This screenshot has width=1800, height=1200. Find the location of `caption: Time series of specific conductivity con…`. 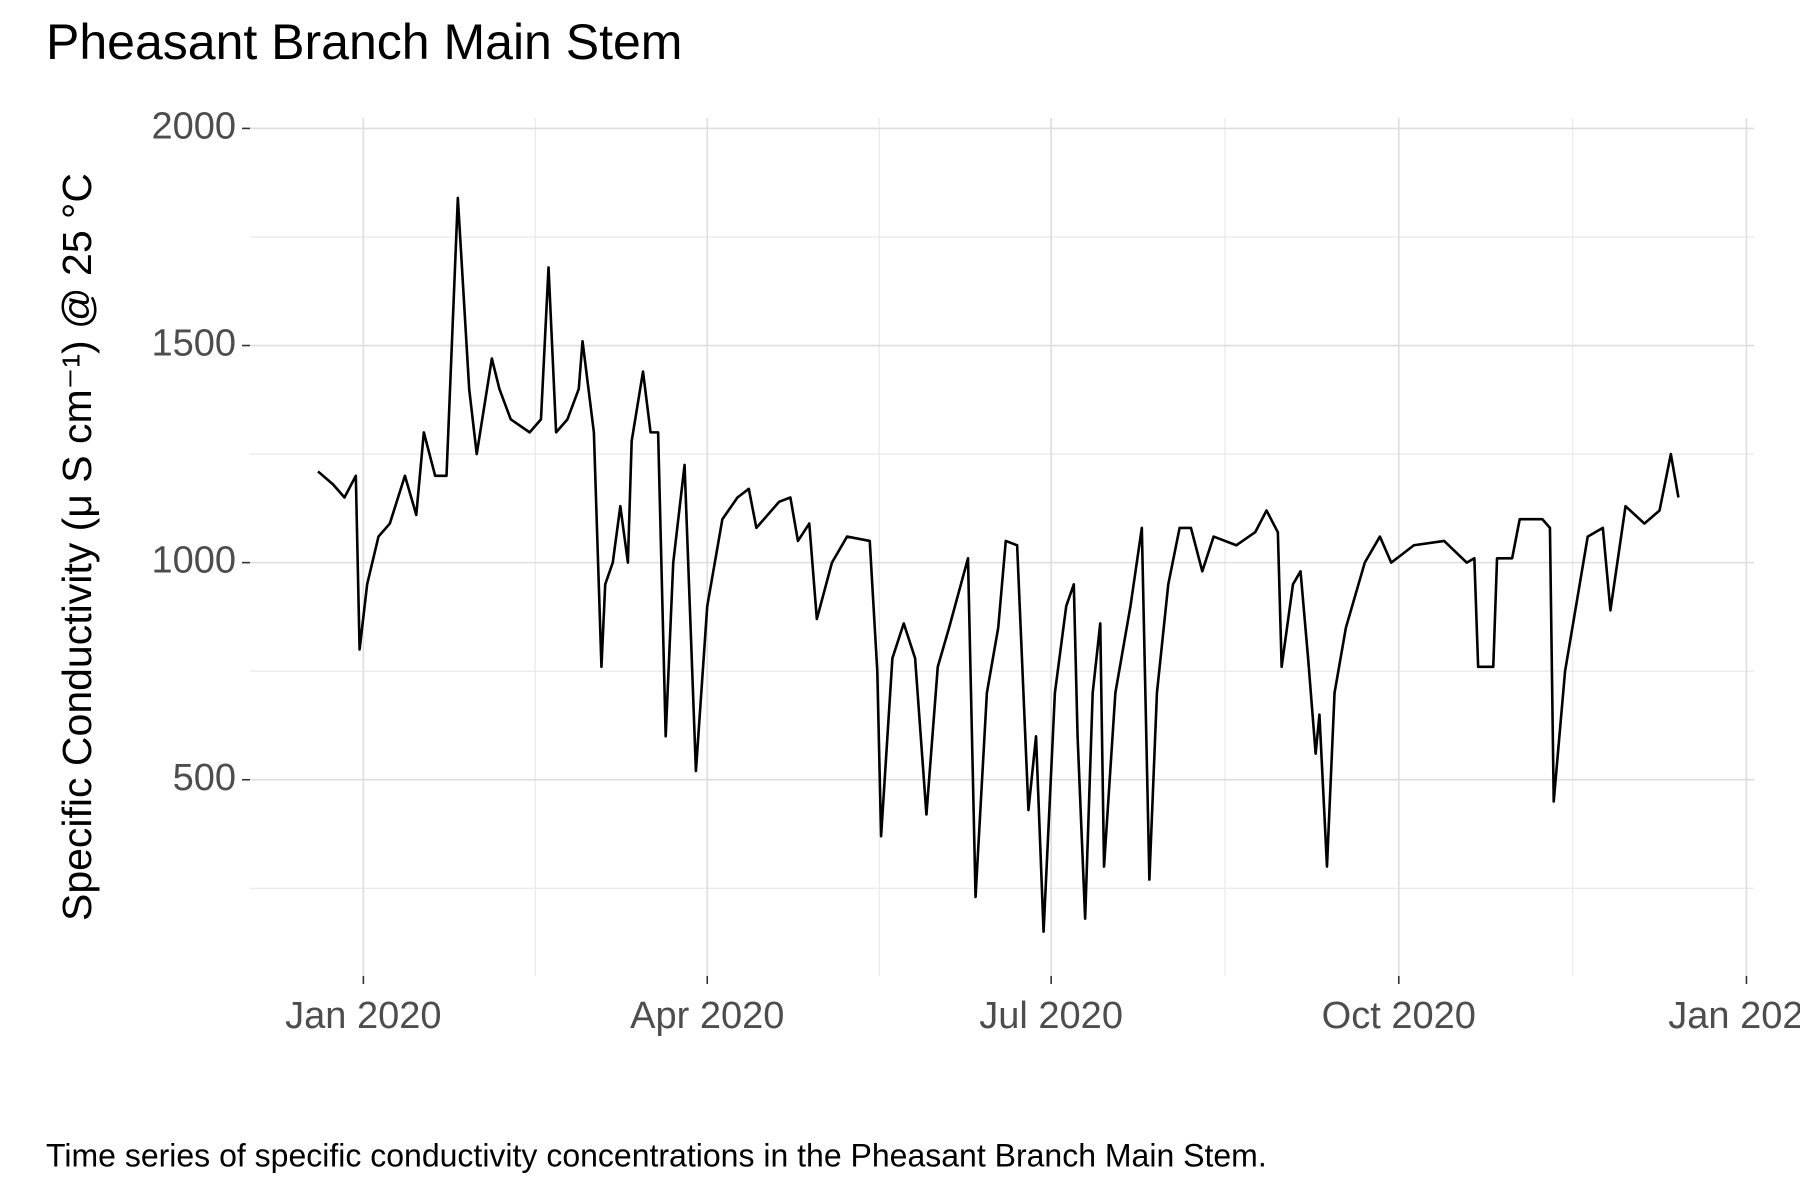

caption: Time series of specific conductivity con… is located at coordinates (656, 1155).